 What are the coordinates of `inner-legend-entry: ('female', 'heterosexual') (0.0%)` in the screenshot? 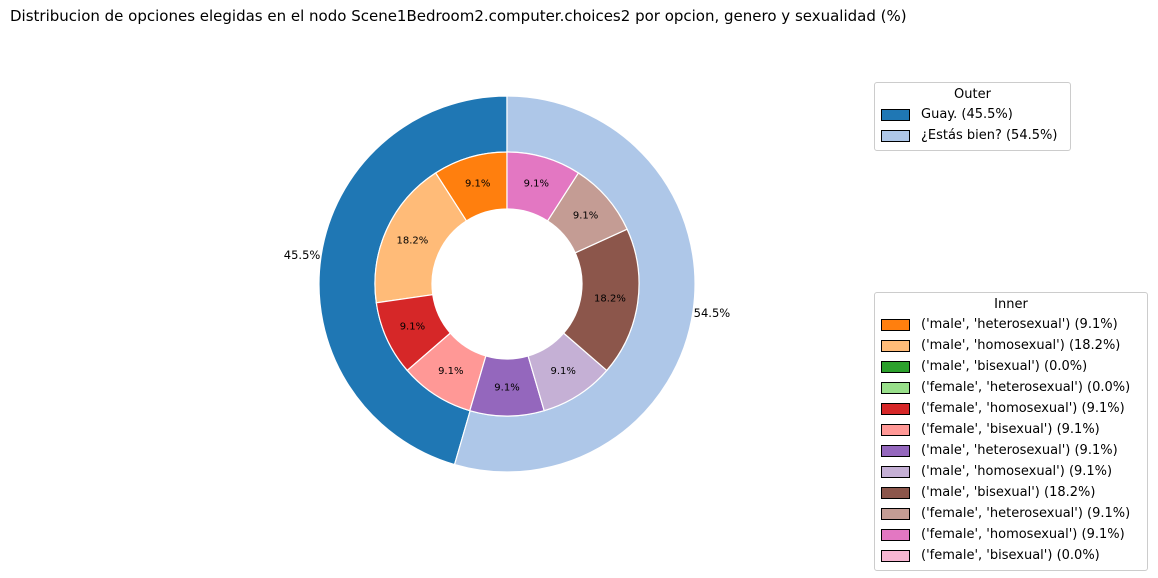 It's located at (1011, 387).